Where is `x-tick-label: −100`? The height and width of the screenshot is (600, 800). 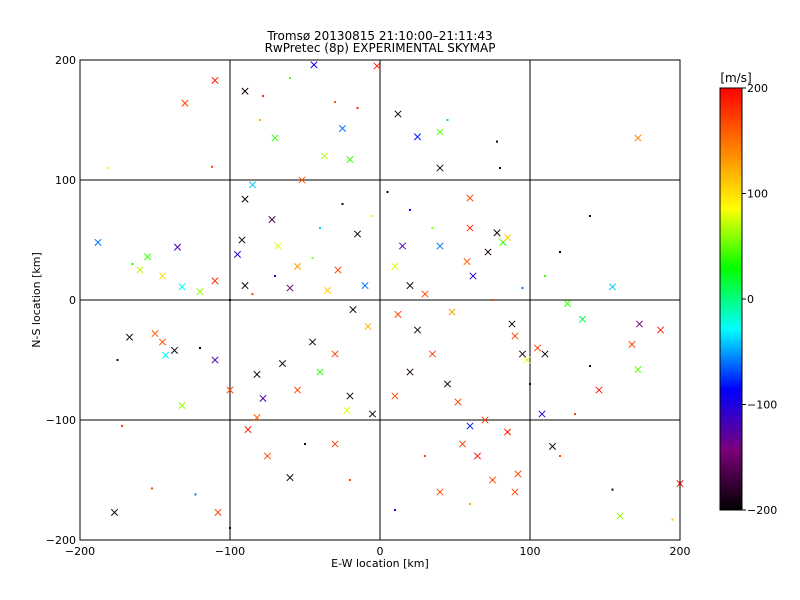
x-tick-label: −100 is located at coordinates (230, 551).